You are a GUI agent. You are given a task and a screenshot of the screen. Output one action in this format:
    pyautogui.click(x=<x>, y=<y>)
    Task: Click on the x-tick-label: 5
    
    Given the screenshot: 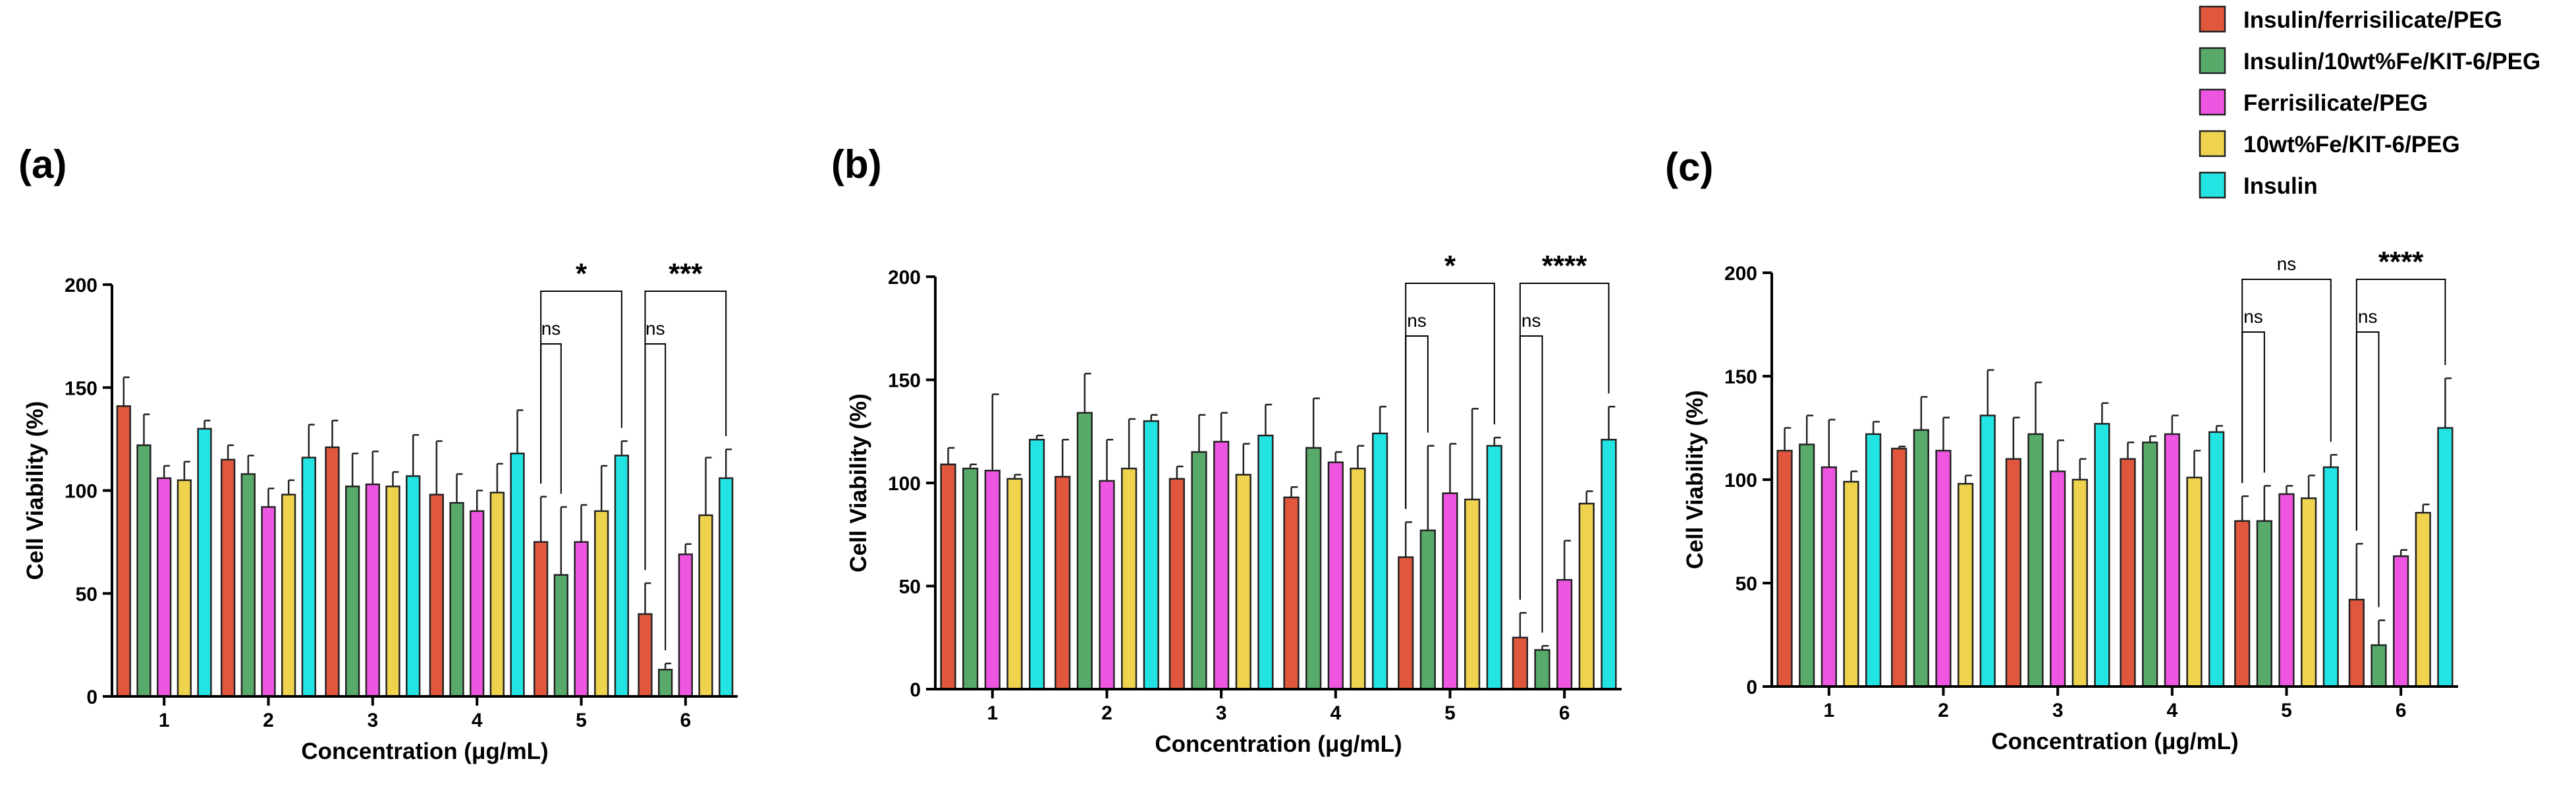 What is the action you would take?
    pyautogui.click(x=2286, y=711)
    